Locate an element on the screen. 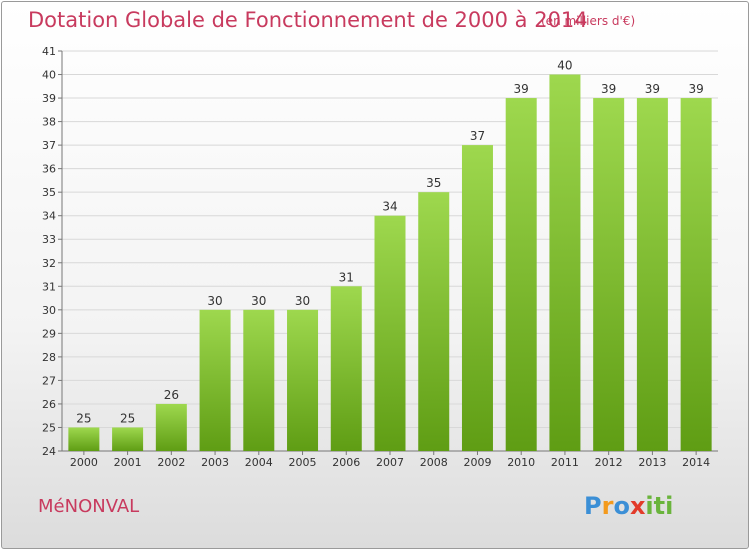  logo-letter: ti is located at coordinates (663, 506).